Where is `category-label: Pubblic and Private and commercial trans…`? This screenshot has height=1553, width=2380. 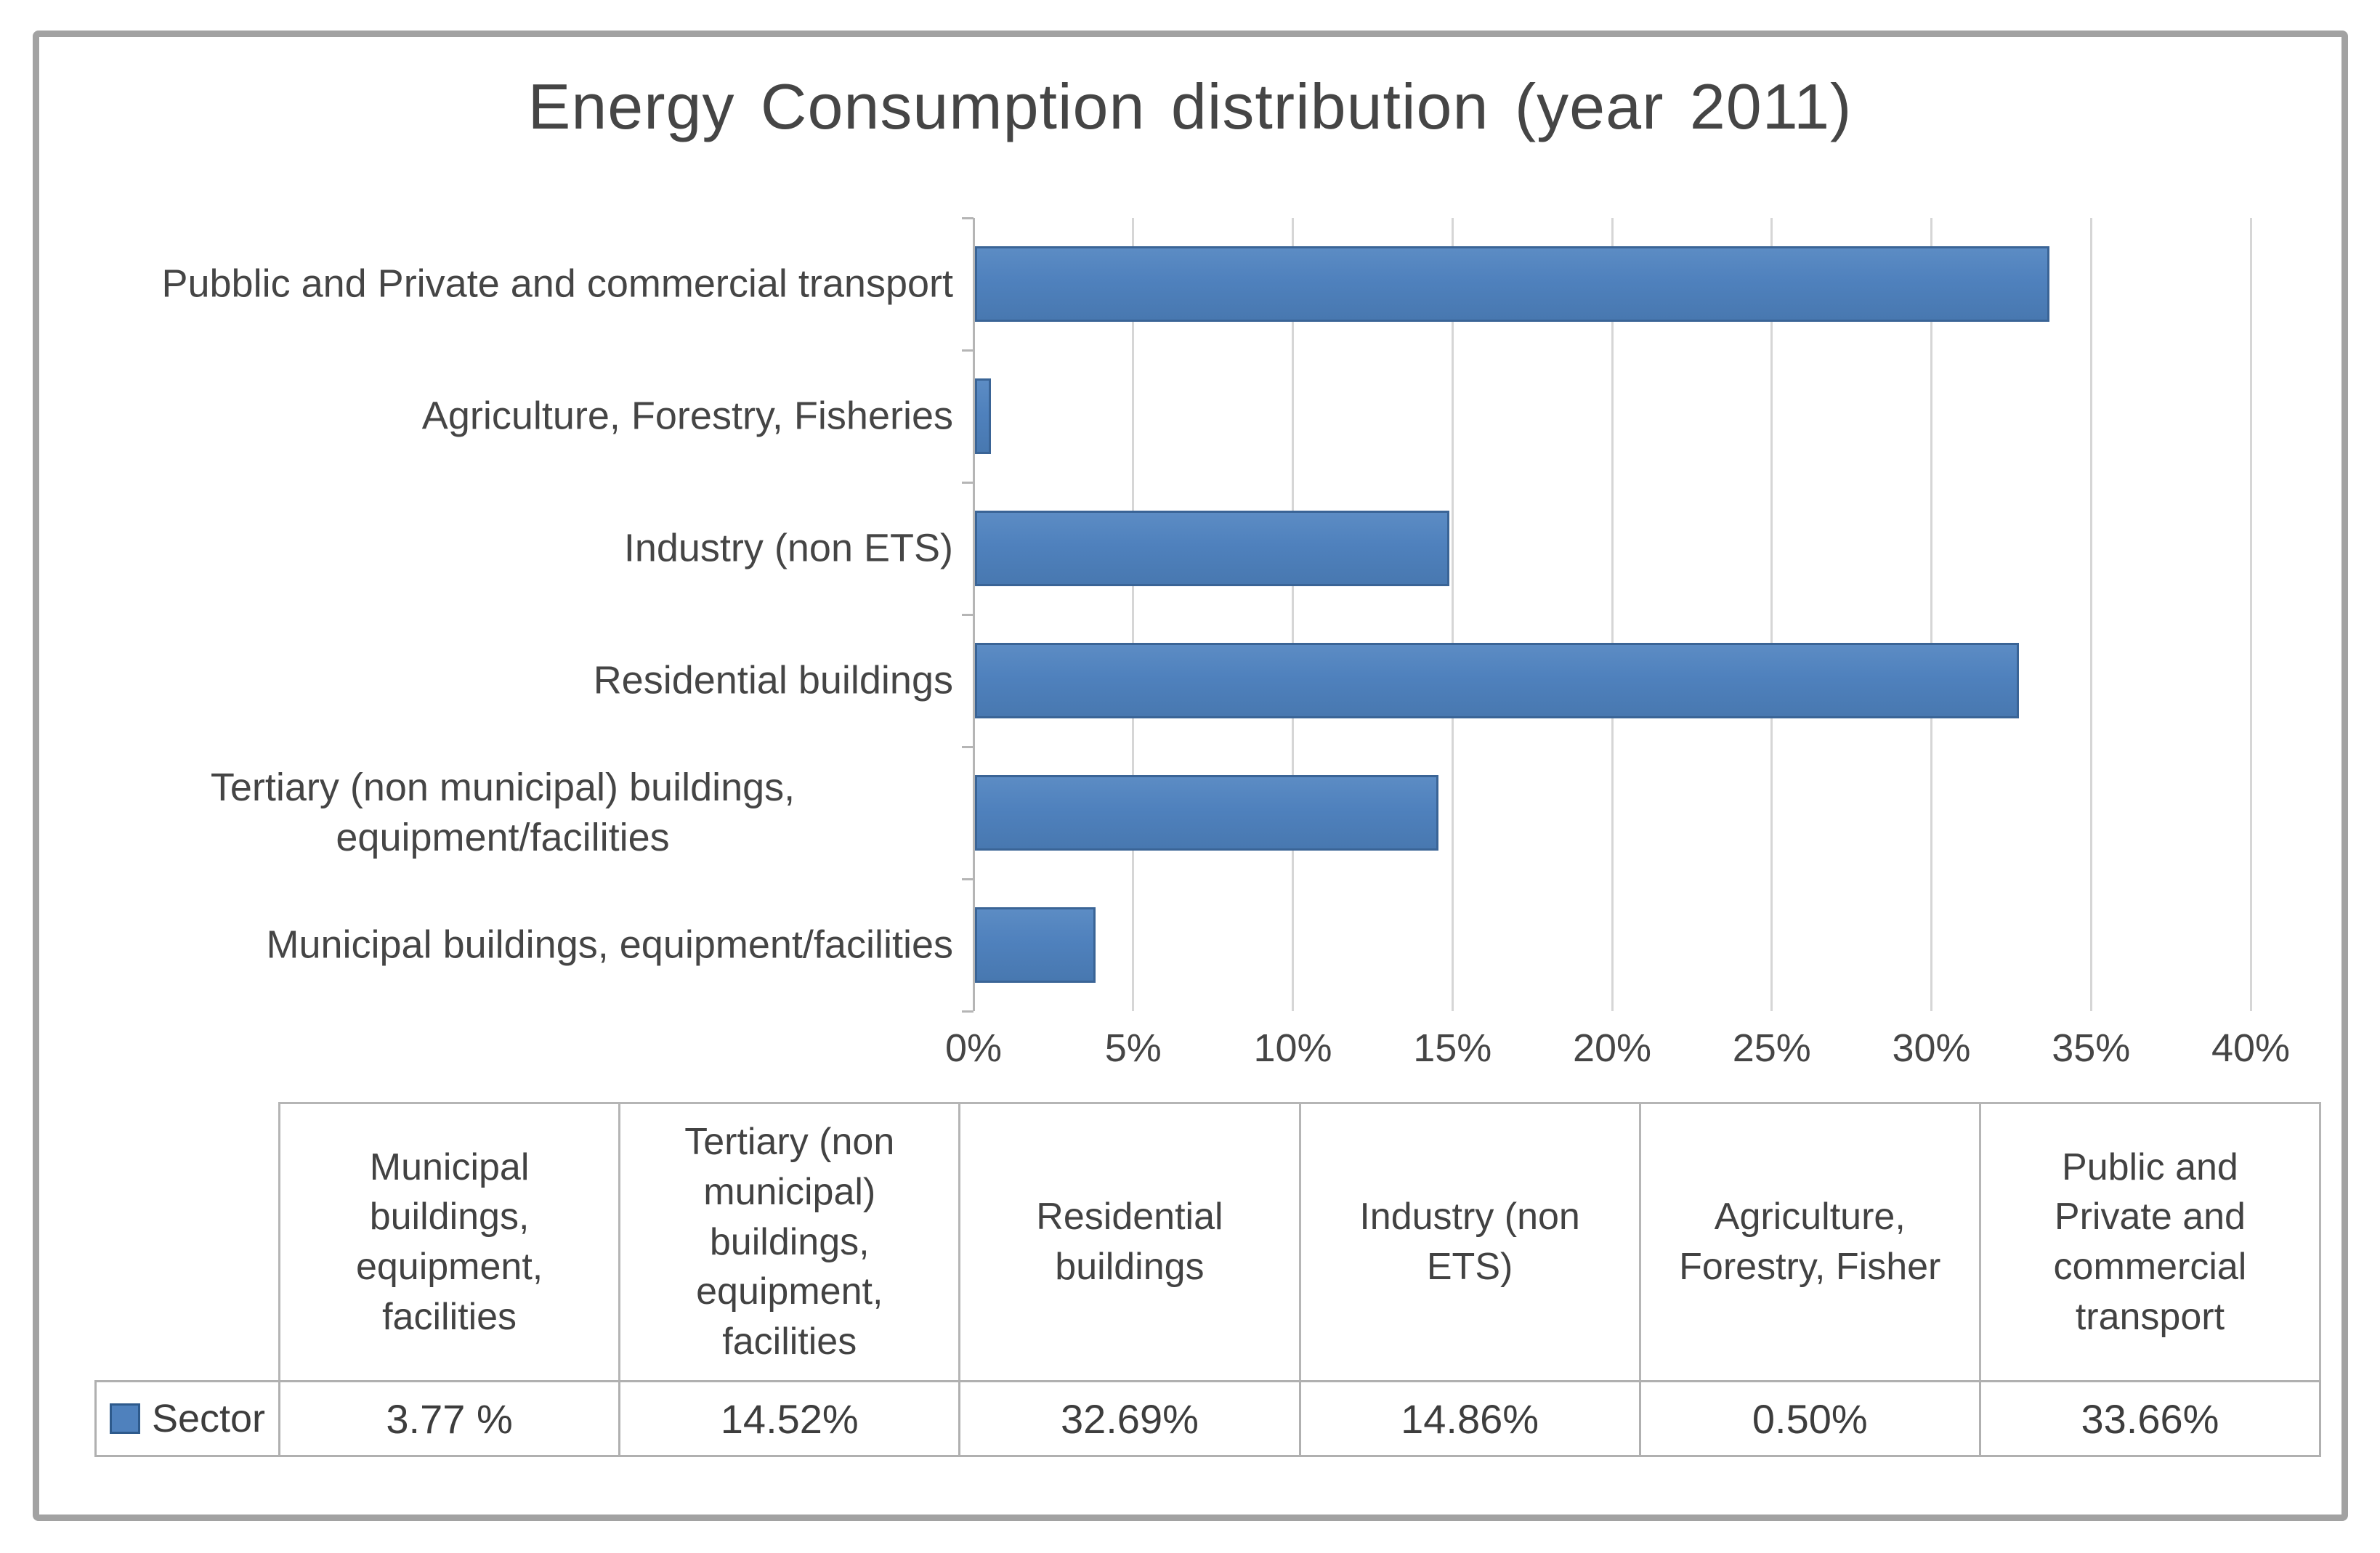 category-label: Pubblic and Private and commercial trans… is located at coordinates (557, 283).